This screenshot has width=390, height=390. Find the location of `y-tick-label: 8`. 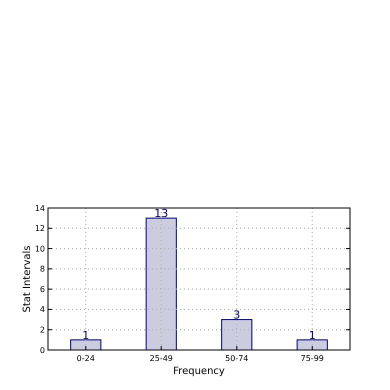

y-tick-label: 8 is located at coordinates (42, 269).